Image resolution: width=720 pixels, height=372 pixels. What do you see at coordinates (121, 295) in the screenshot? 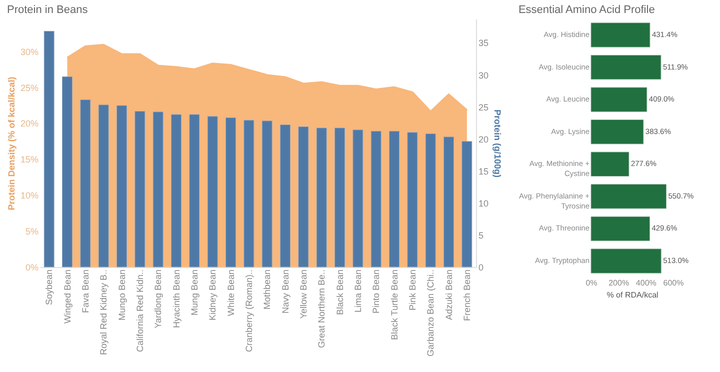
I see `x-tick-label: Mungo Bean` at bounding box center [121, 295].